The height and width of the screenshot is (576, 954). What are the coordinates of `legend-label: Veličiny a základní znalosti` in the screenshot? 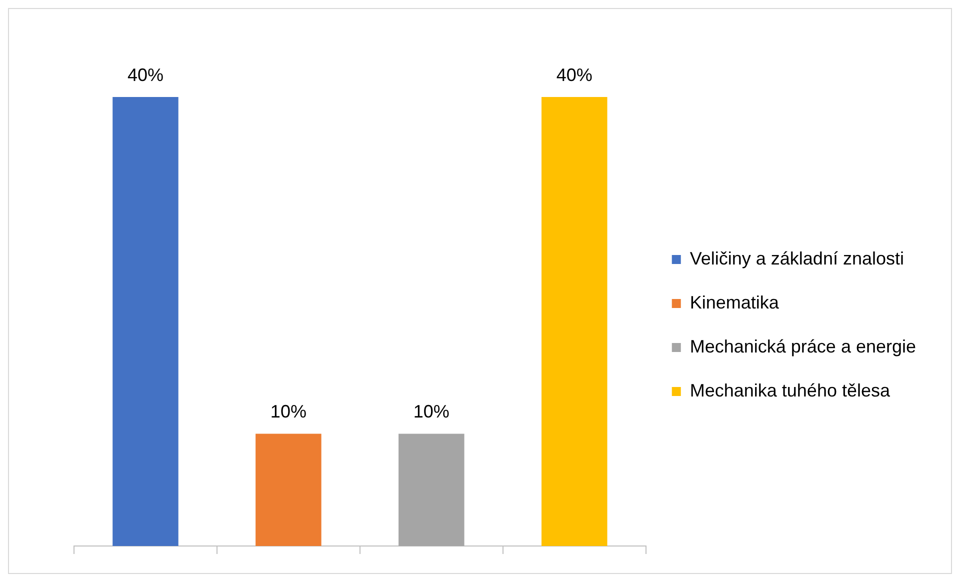 It's located at (797, 258).